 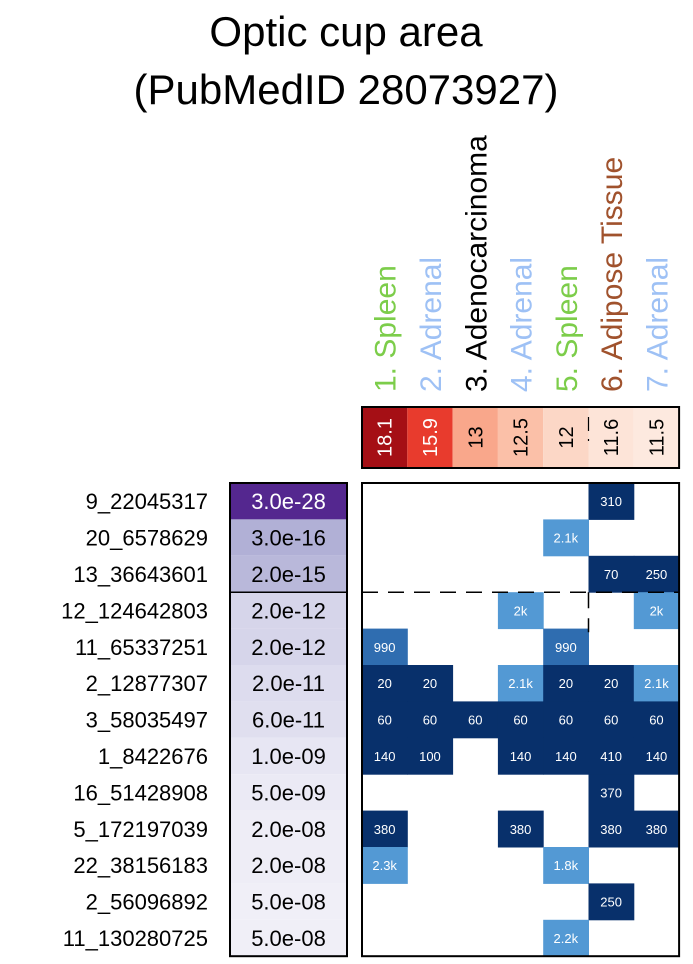 I want to click on cluster-score-row: 18.1 15.9 13 12.5 12 11.6 11.5, so click(x=521, y=437).